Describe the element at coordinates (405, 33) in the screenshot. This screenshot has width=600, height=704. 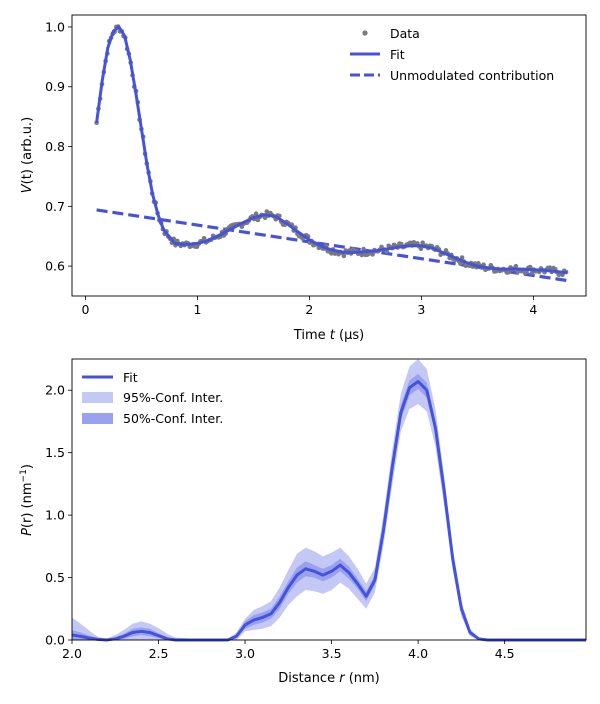
I see `legend-data-label: Data` at that location.